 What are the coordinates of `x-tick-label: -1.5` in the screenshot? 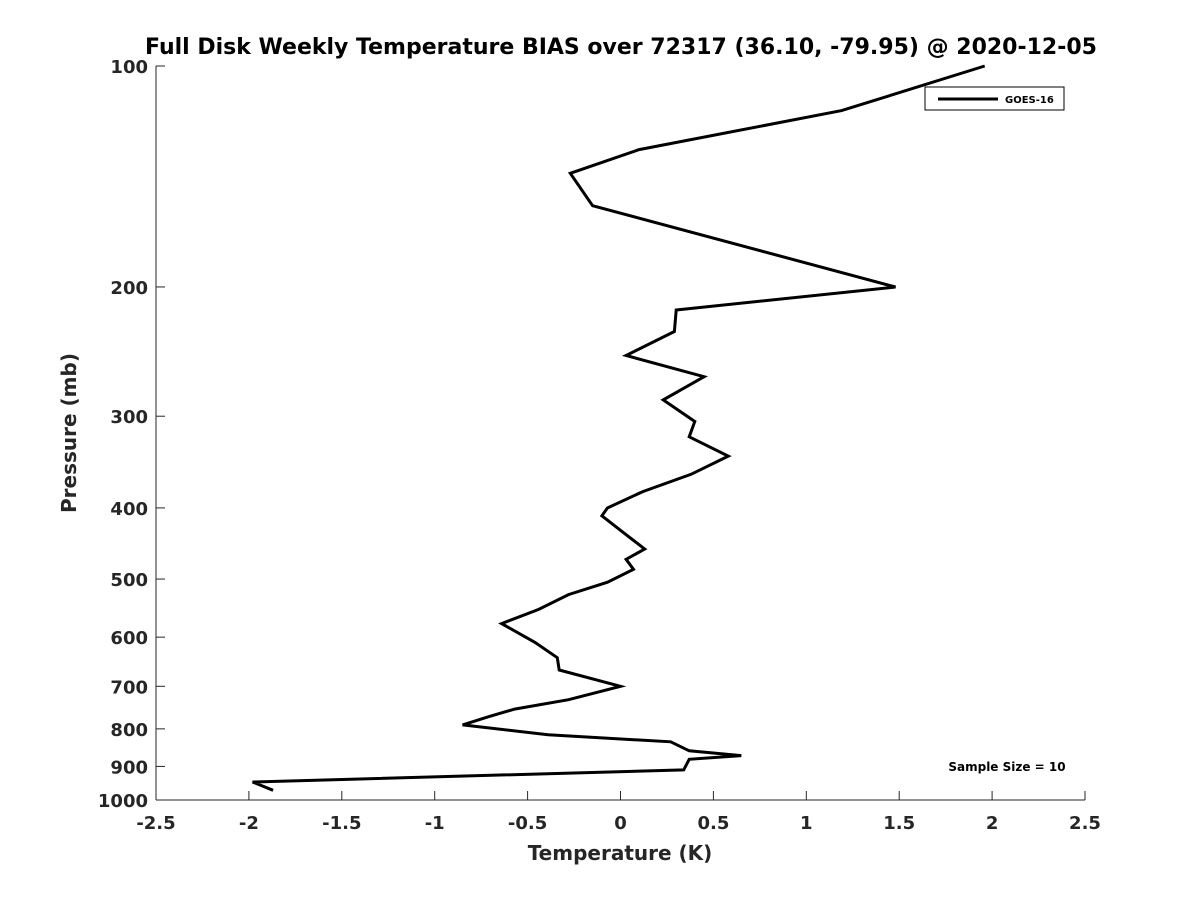 It's located at (341, 823).